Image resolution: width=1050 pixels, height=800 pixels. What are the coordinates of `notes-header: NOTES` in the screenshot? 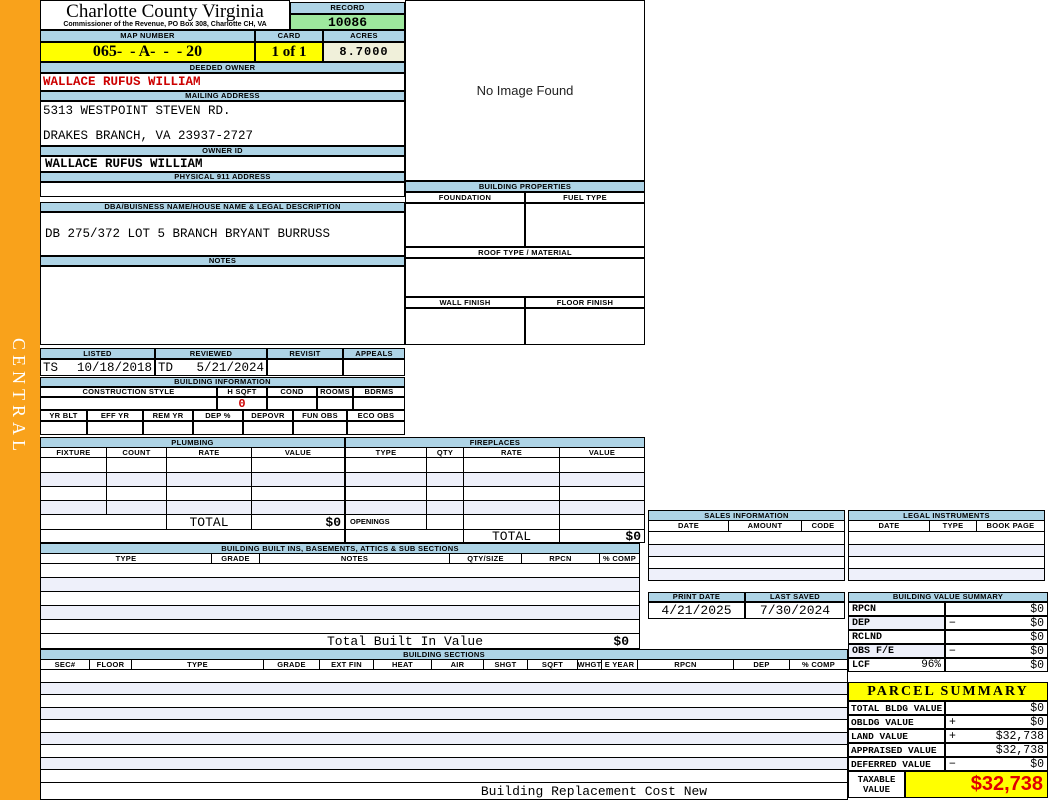 It's located at (222, 261).